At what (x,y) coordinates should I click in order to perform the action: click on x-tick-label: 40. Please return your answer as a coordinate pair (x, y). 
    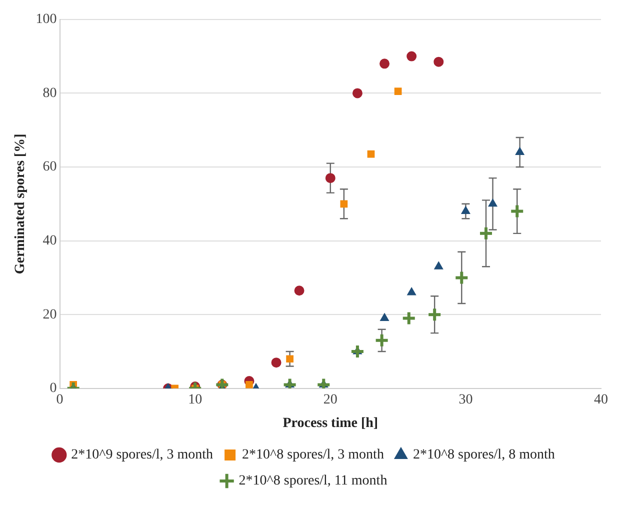
    Looking at the image, I should click on (601, 400).